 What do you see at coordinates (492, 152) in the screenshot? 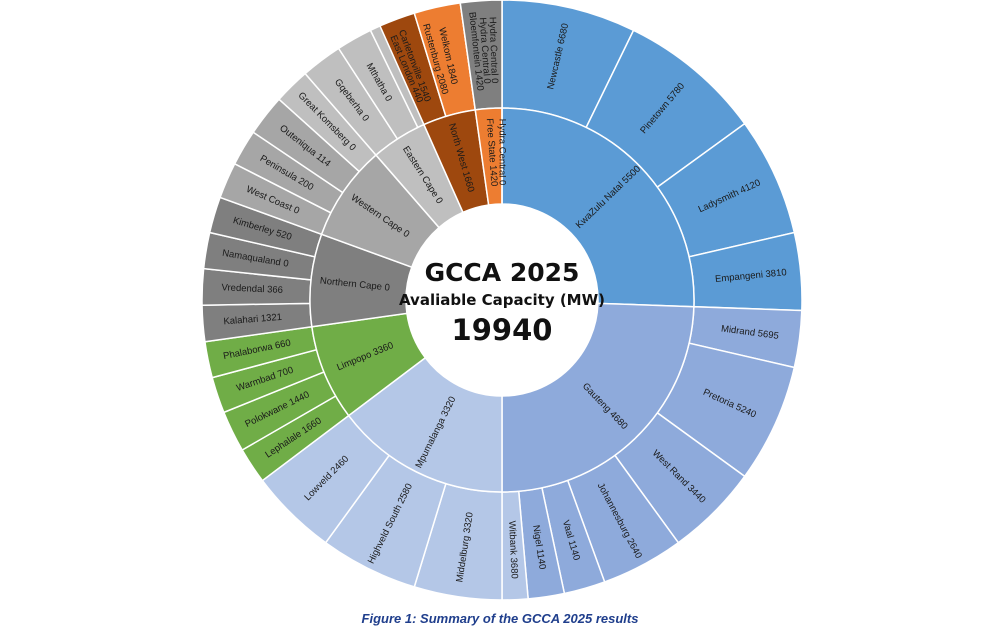
I see `inner-label-free-state-1420: Free State 1420` at bounding box center [492, 152].